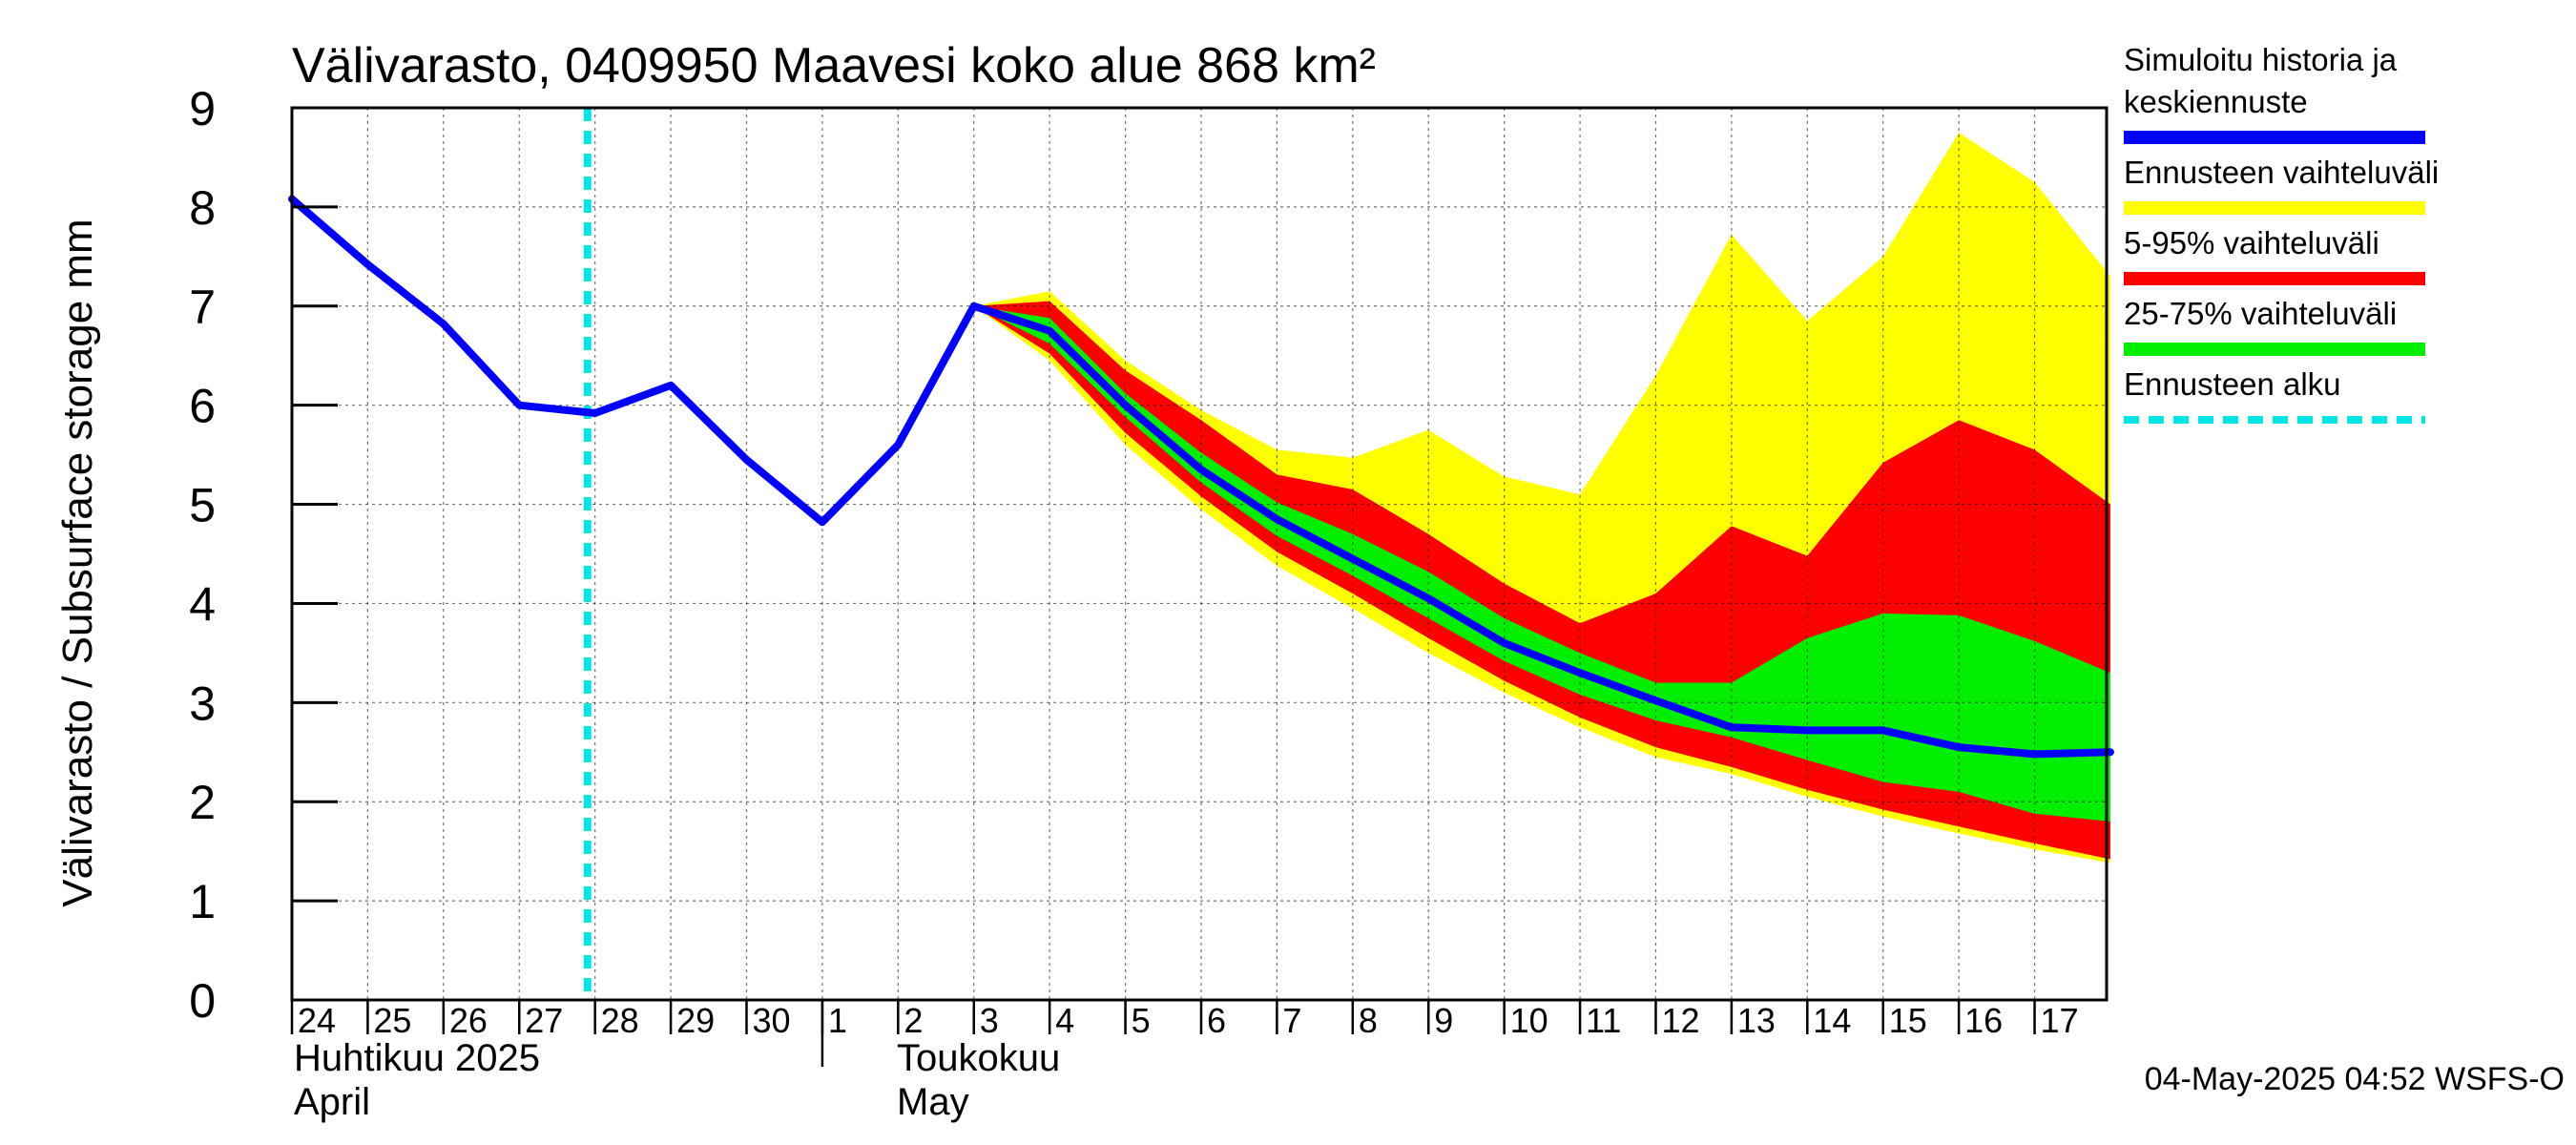 The image size is (2576, 1145). I want to click on x-tick-label: 12, so click(1680, 1021).